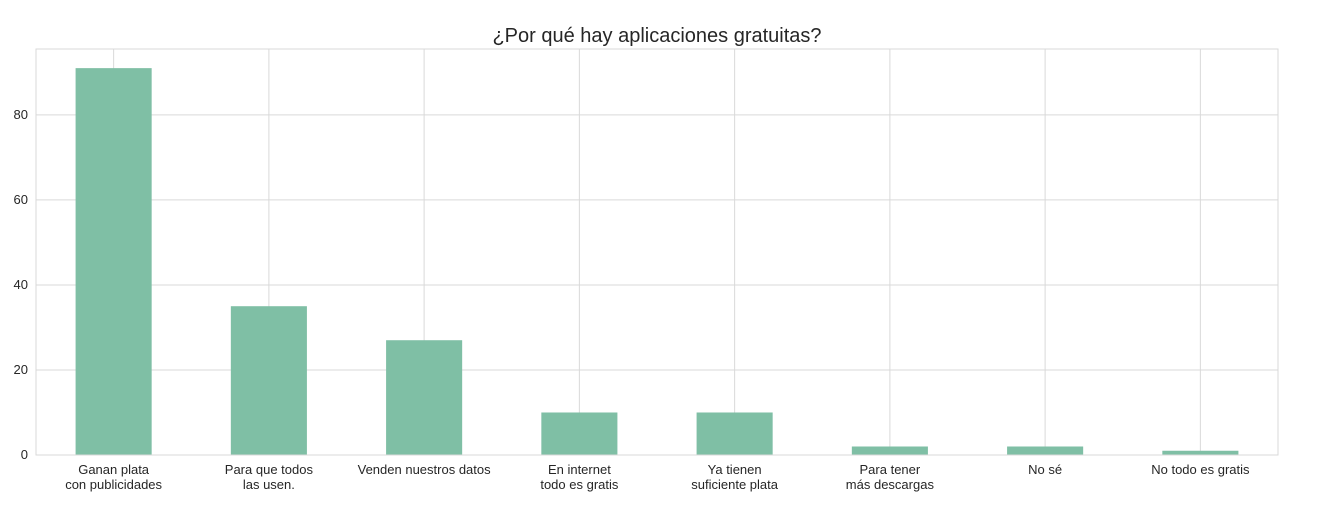  Describe the element at coordinates (113, 484) in the screenshot. I see `x-tick-label: con publicidades` at that location.